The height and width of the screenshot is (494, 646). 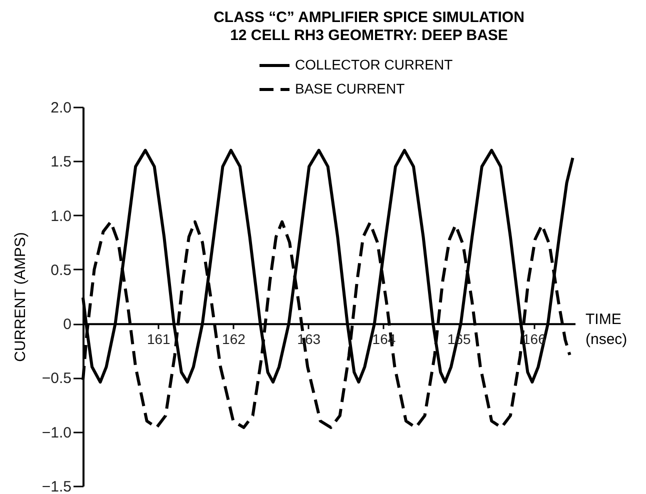 What do you see at coordinates (309, 339) in the screenshot?
I see `x-tick-label: 163` at bounding box center [309, 339].